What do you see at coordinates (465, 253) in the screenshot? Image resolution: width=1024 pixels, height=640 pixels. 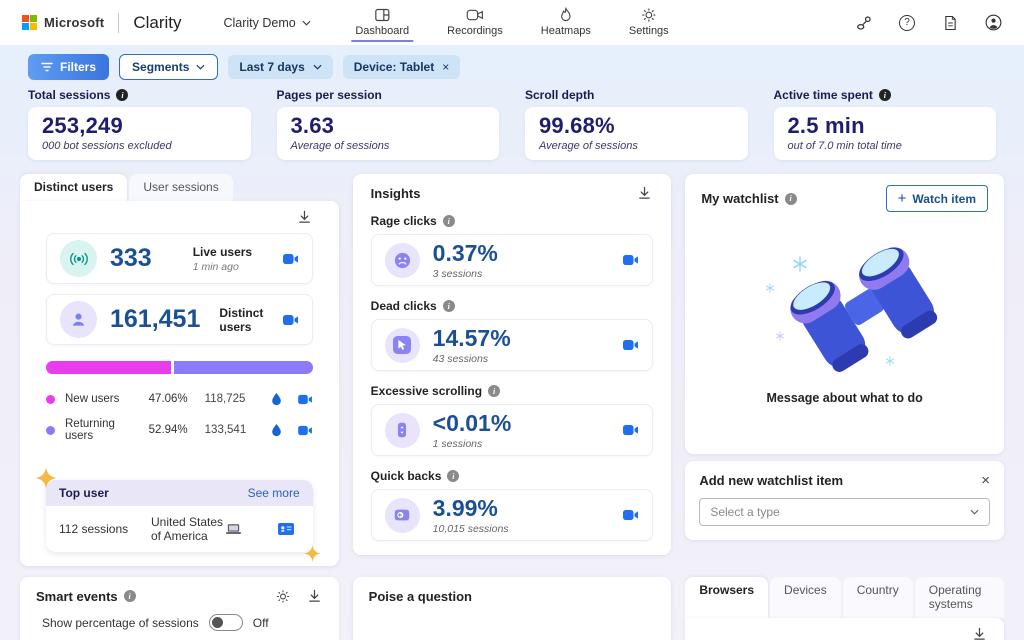 I see `insight-value: 0.37%` at bounding box center [465, 253].